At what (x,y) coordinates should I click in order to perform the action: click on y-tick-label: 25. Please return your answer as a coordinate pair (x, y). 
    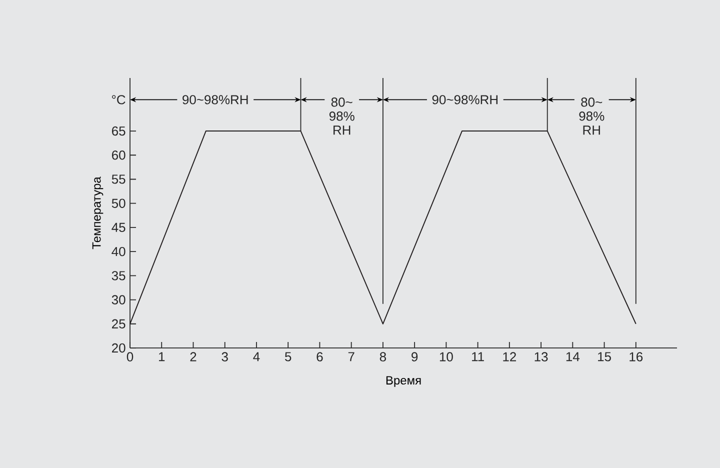
    Looking at the image, I should click on (119, 323).